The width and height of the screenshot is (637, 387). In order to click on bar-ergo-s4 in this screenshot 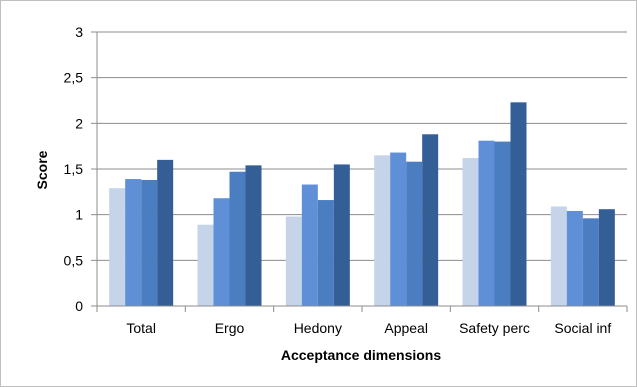, I will do `click(253, 235)`.